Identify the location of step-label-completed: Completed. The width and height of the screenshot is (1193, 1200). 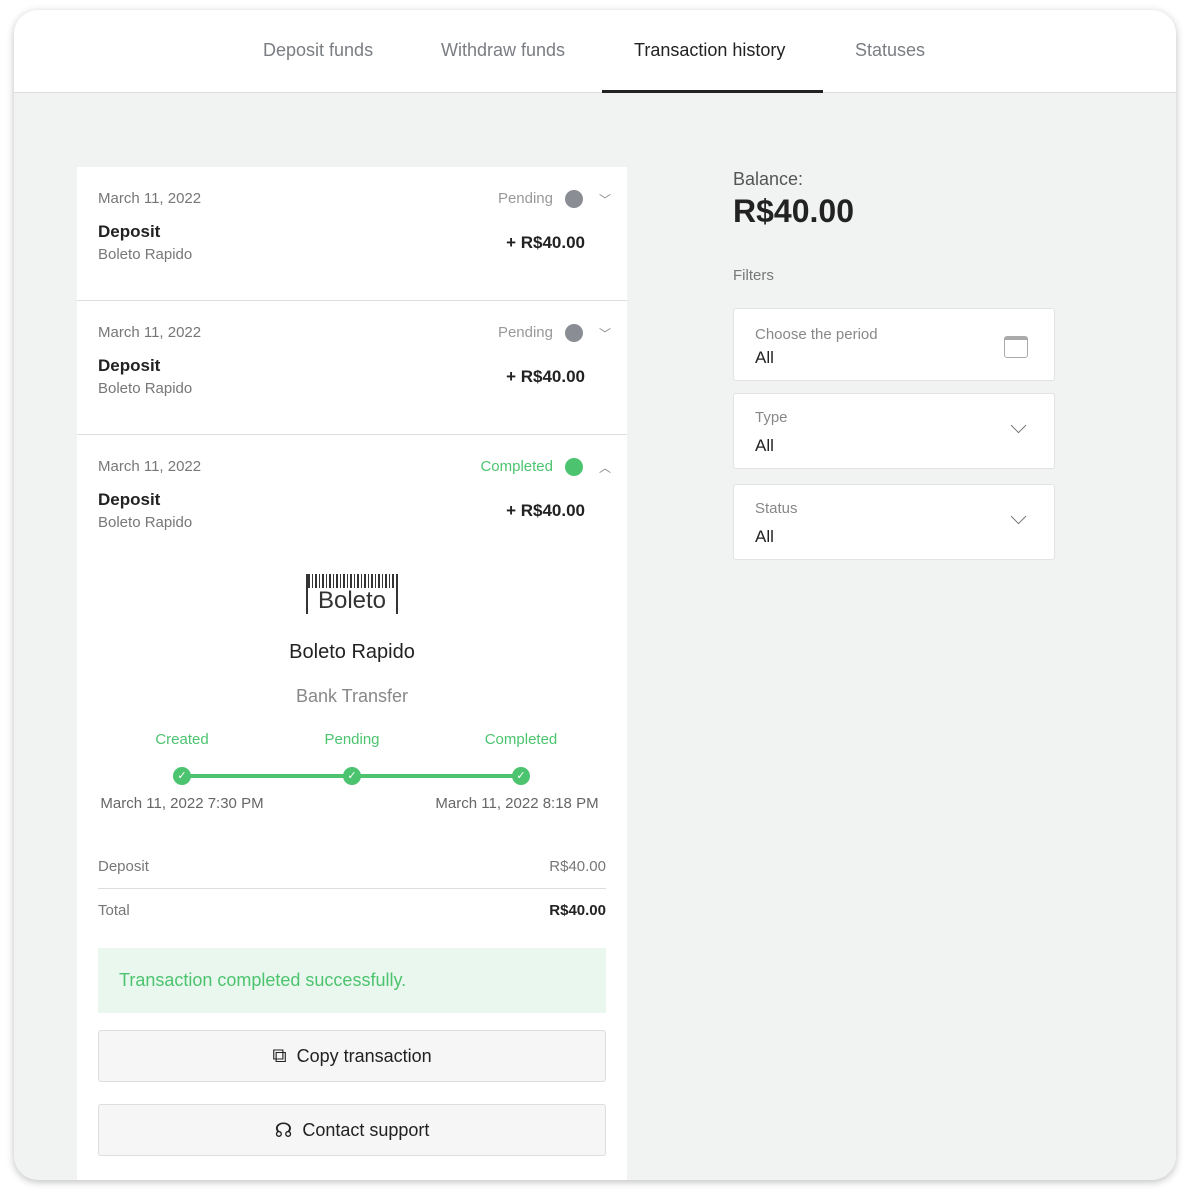
(521, 739).